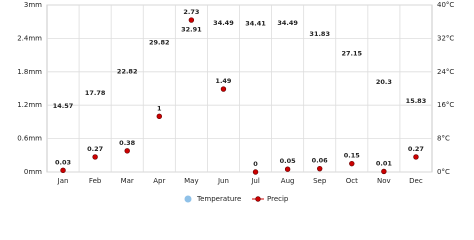 The image size is (474, 240). I want to click on value-label: 0.15, so click(352, 156).